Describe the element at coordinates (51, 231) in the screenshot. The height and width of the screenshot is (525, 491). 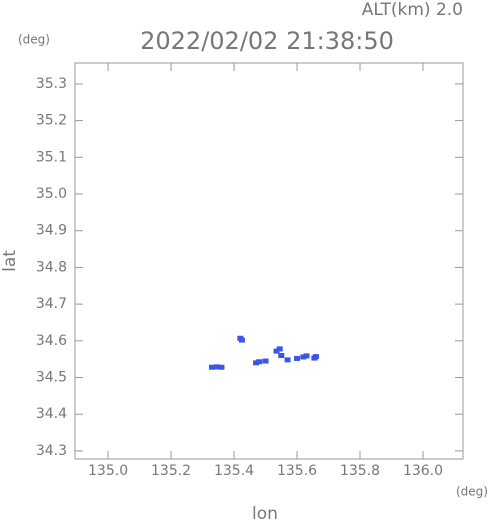
I see `y-tick-label: 34.9` at that location.